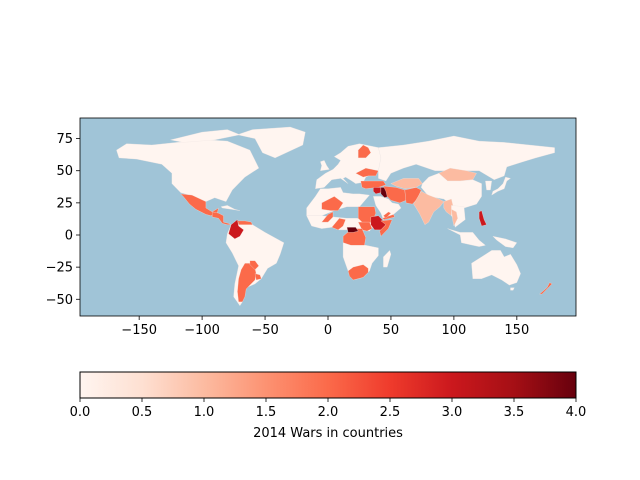  Describe the element at coordinates (516, 330) in the screenshot. I see `x-tick-label: 150` at that location.